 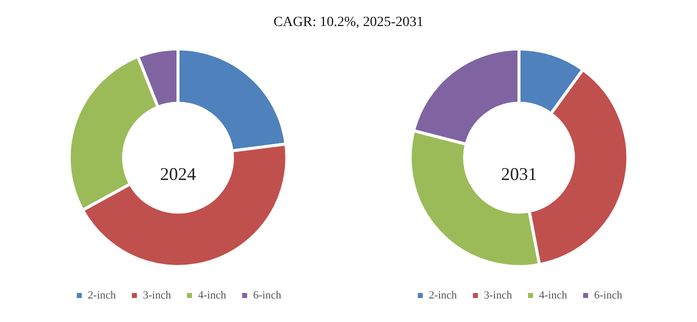 What do you see at coordinates (518, 174) in the screenshot?
I see `text: 2031` at bounding box center [518, 174].